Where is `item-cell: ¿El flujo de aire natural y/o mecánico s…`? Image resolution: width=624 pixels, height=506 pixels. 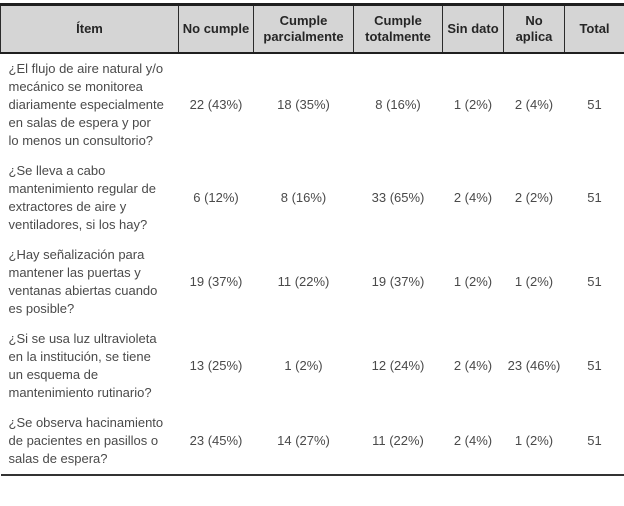
item-cell: ¿El flujo de aire natural y/o mecánico s… is located at coordinates (86, 104).